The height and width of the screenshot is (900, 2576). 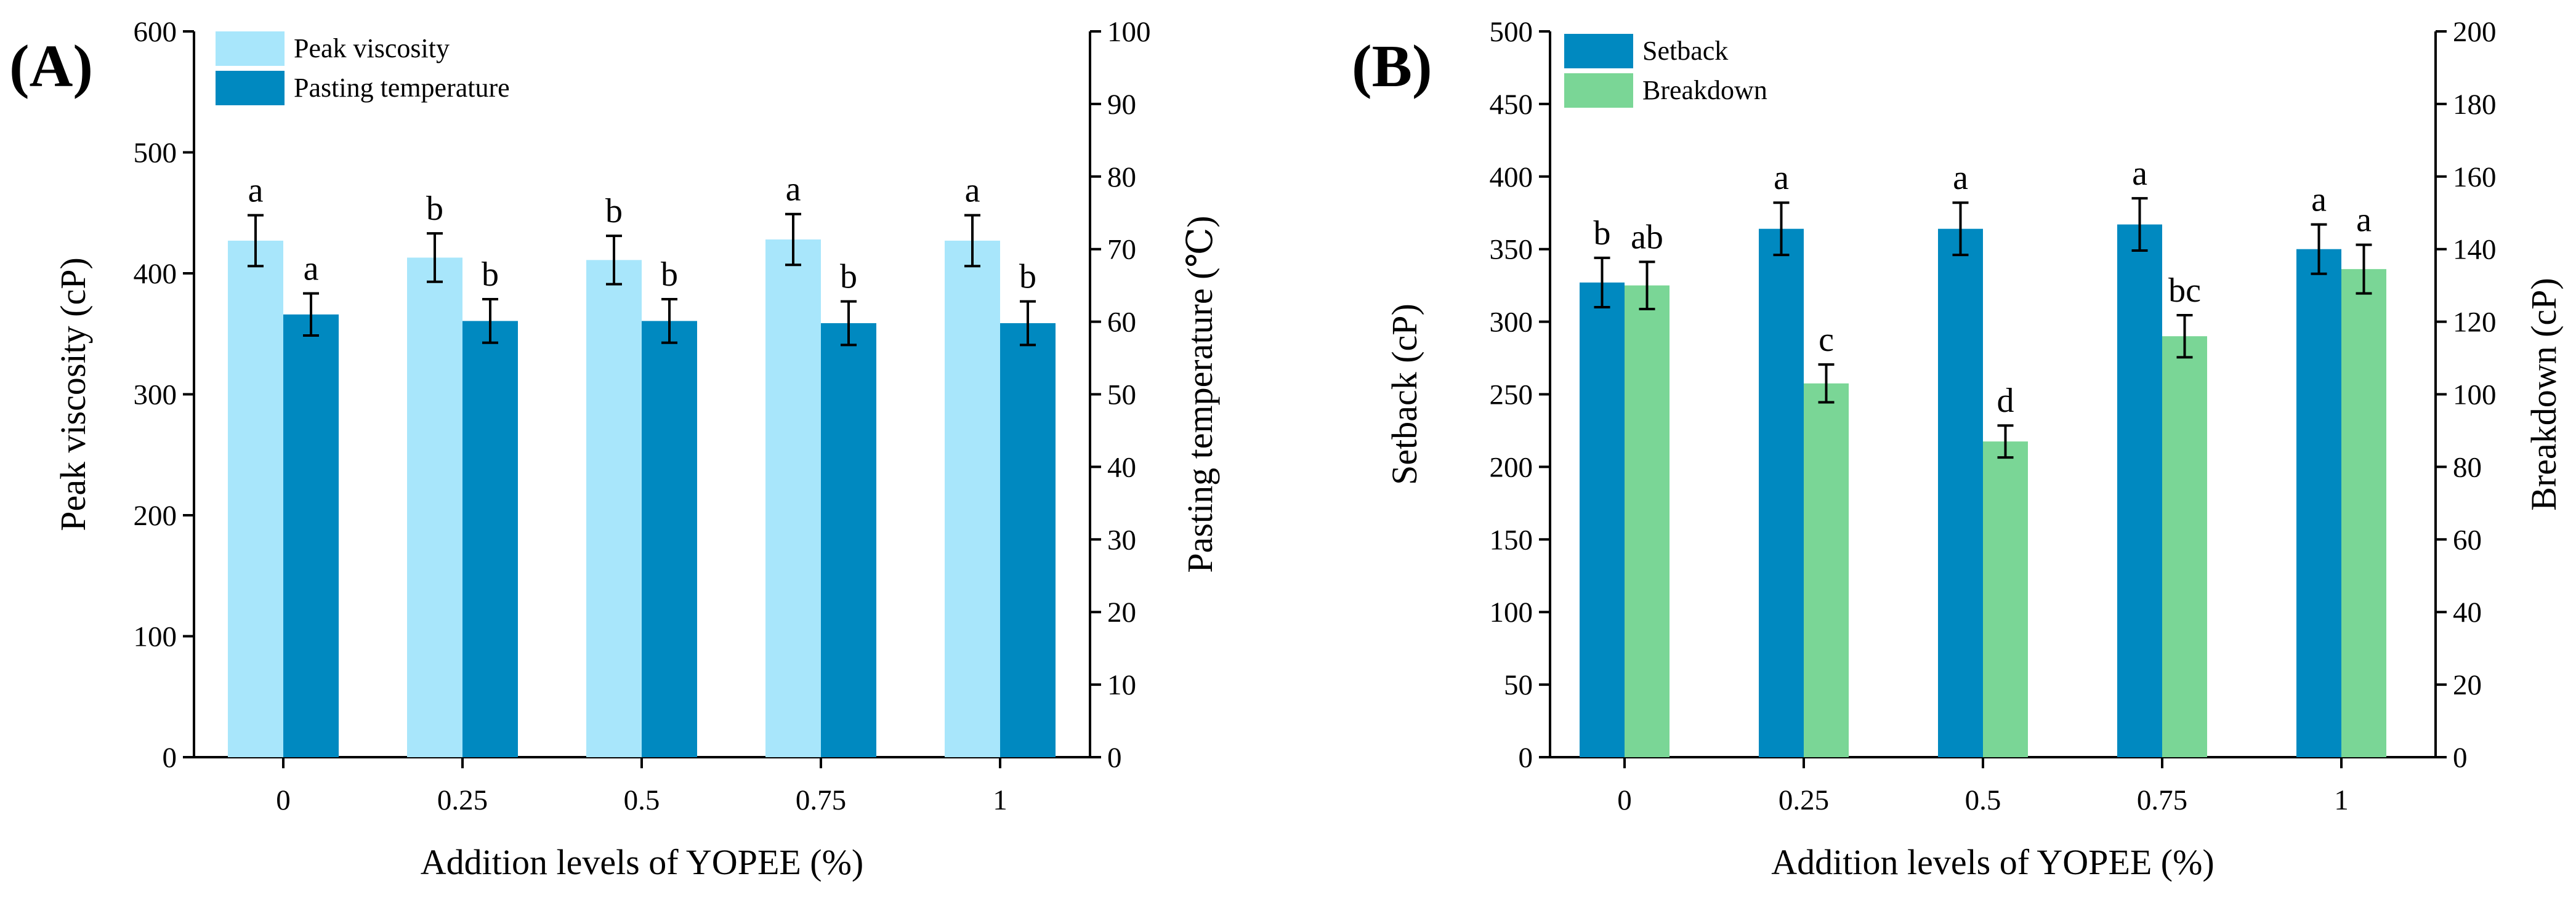 What do you see at coordinates (155, 32) in the screenshot?
I see `left-y-tick-label: 600` at bounding box center [155, 32].